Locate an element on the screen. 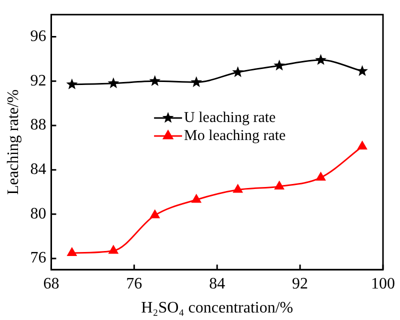 Image resolution: width=400 pixels, height=320 pixels. x-tick-label: 76 is located at coordinates (134, 283).